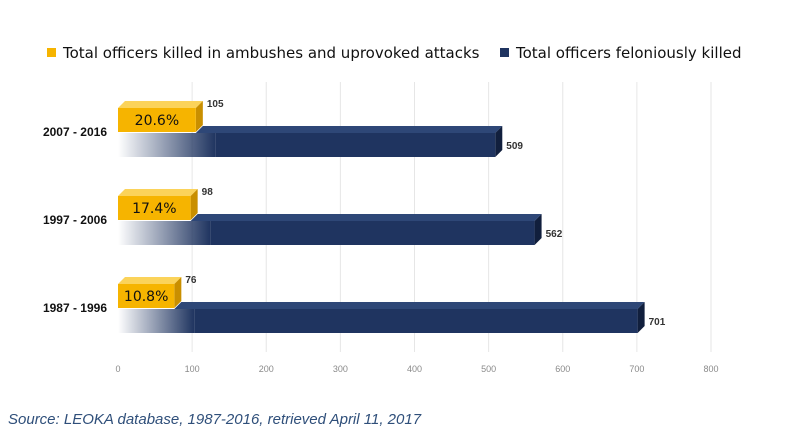 The height and width of the screenshot is (436, 797). I want to click on data-label-felonious: 562, so click(554, 234).